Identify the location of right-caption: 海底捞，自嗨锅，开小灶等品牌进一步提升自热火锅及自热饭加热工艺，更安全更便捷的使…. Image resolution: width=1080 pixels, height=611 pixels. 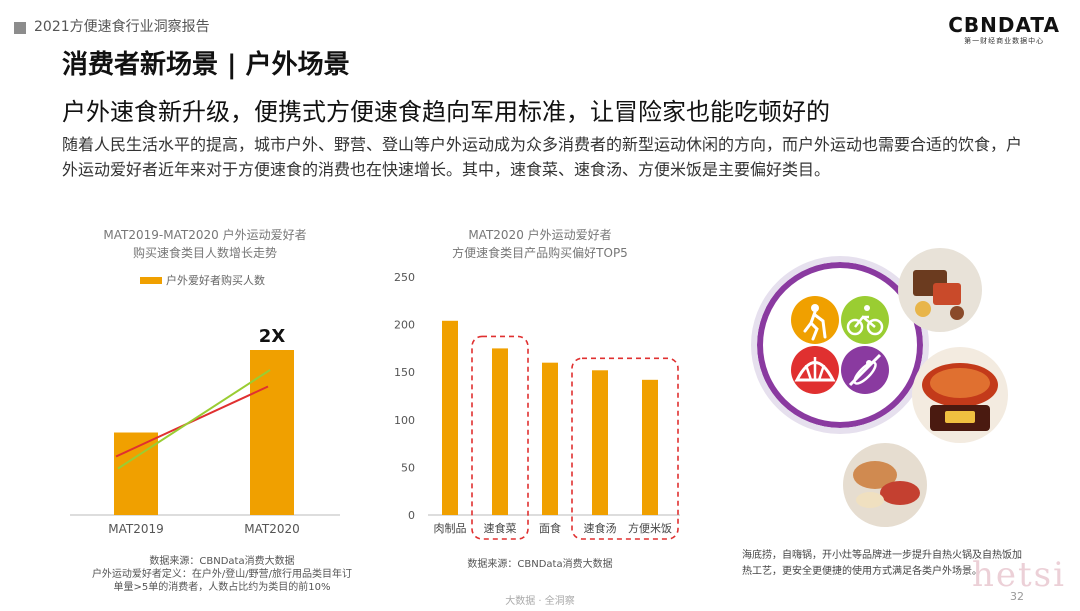
(882, 563).